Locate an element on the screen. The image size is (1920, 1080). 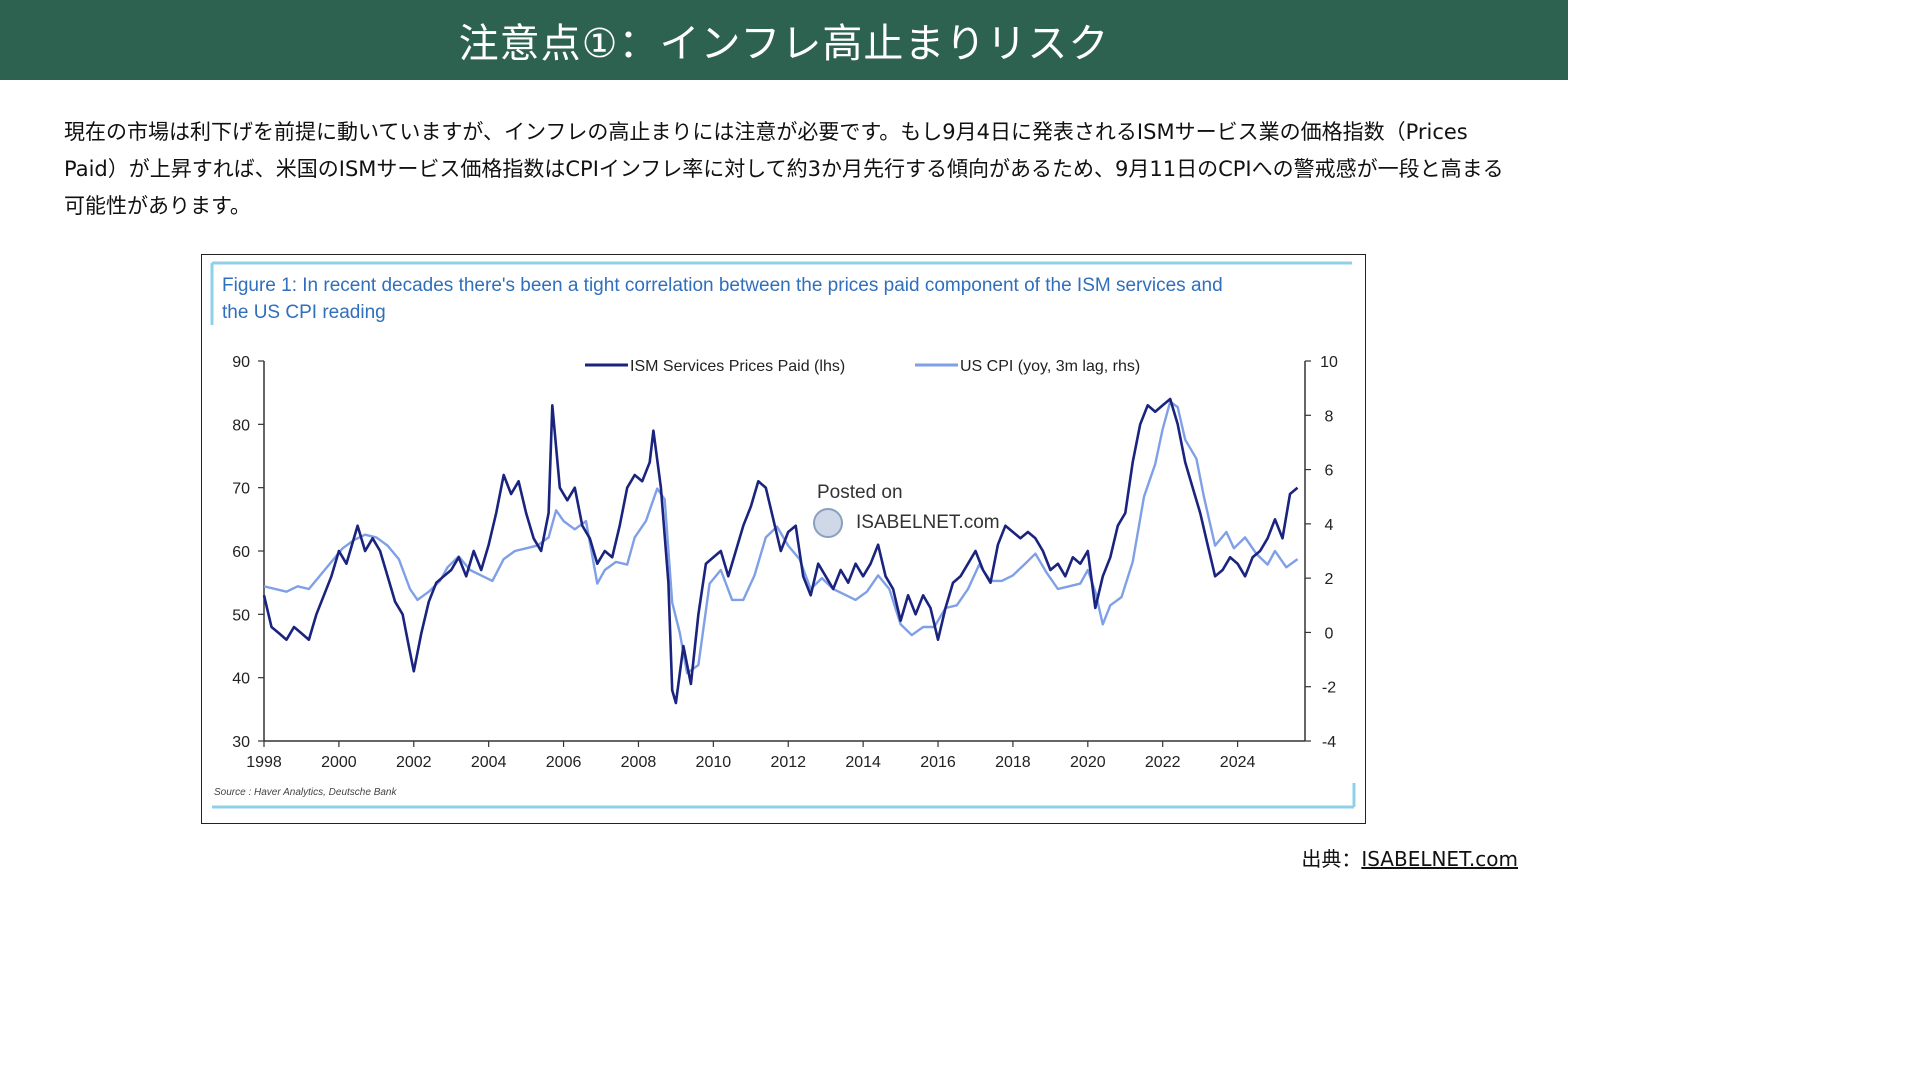
slide-header: 注意点①：インフレ高止まりリスク is located at coordinates (784, 40).